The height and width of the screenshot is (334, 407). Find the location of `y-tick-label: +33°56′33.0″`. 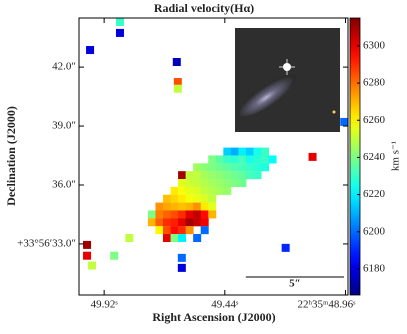

y-tick-label: +33°56′33.0″ is located at coordinates (46, 243).